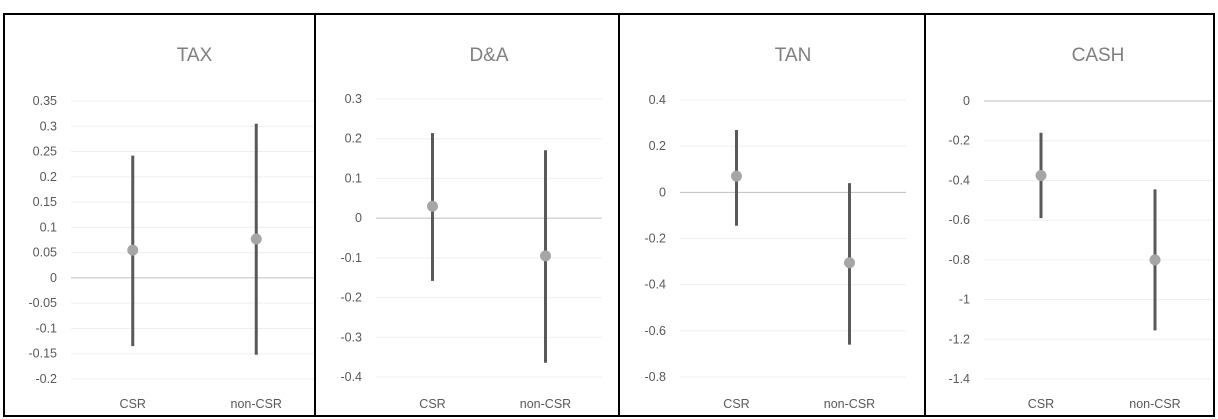 The image size is (1218, 419). I want to click on y-tick-label: -1, so click(964, 300).